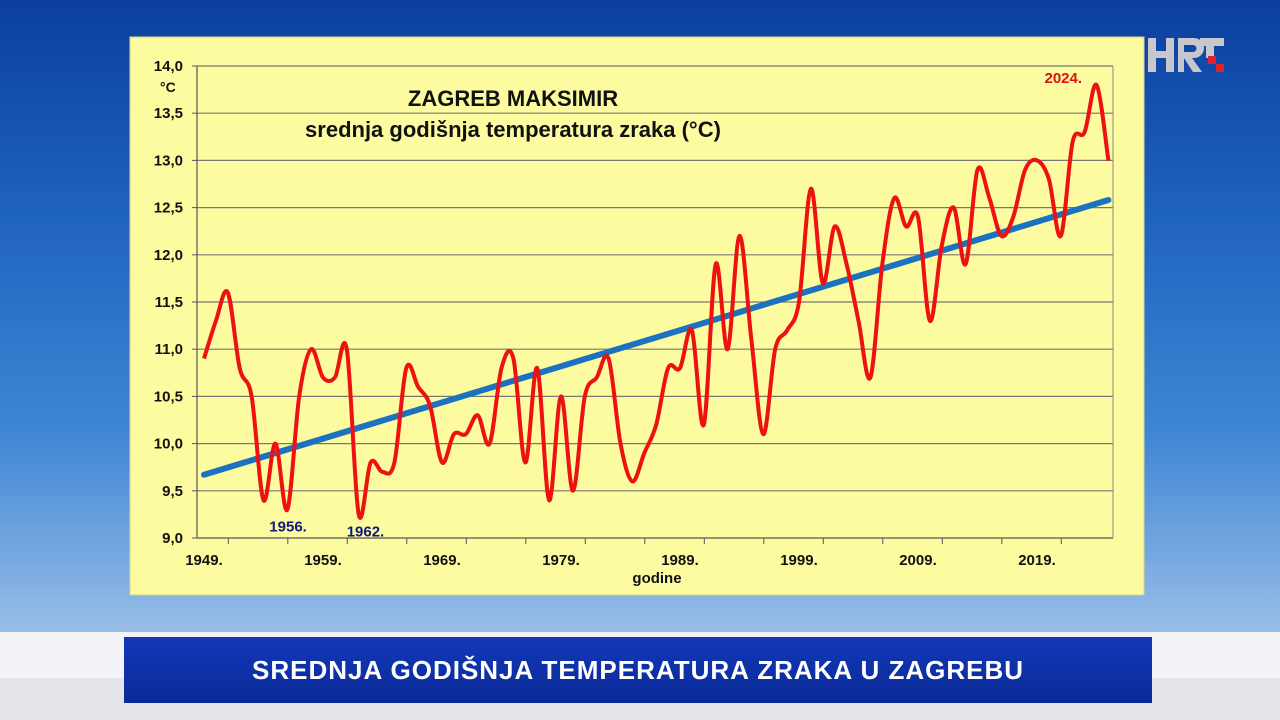 The width and height of the screenshot is (1280, 720). I want to click on x-tick-label: 2009., so click(918, 560).